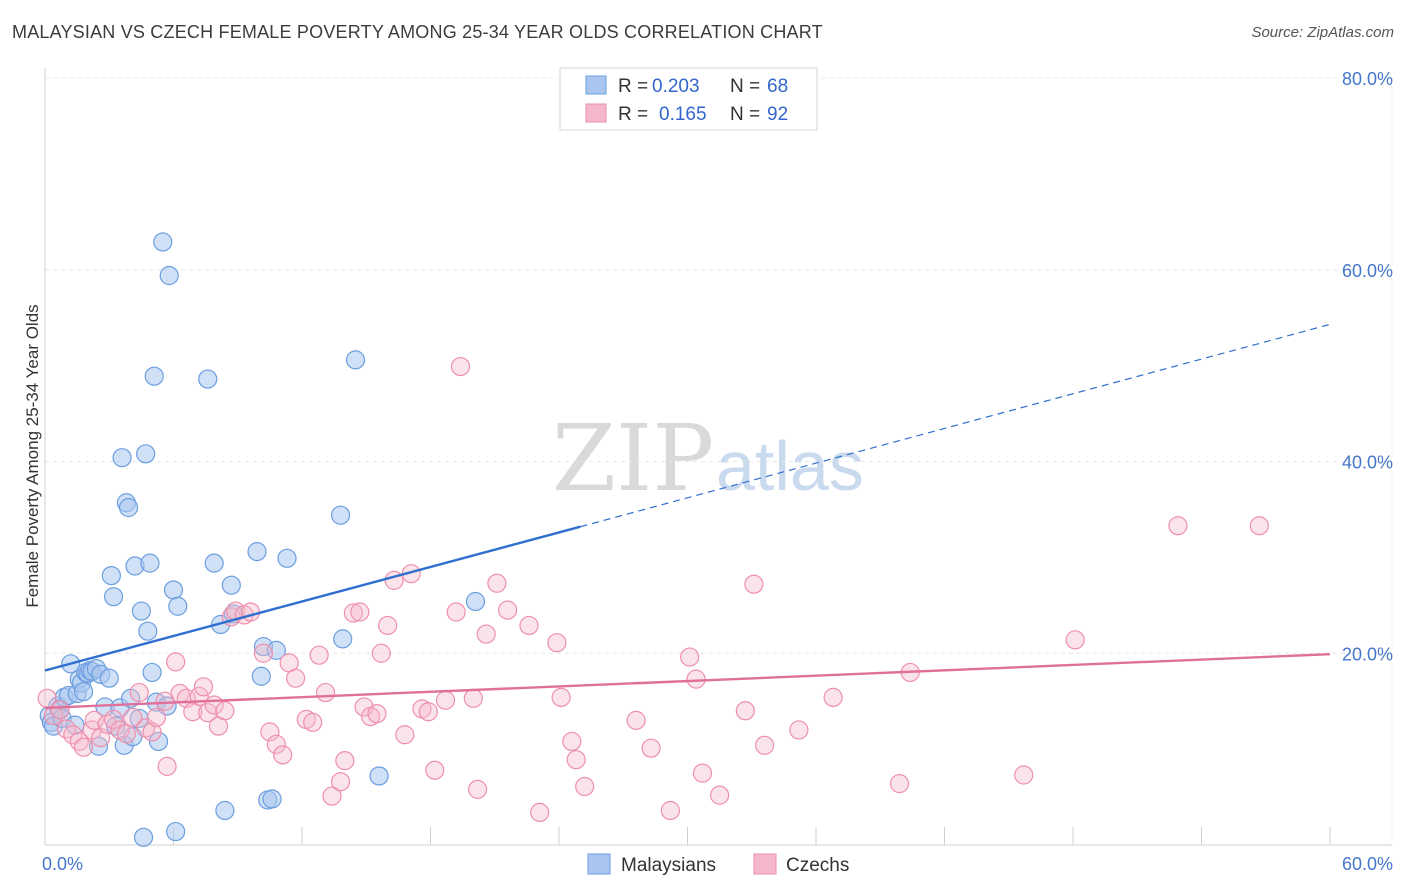 This screenshot has height=892, width=1406. I want to click on source-credit: Source: ZipAtlas.com, so click(1322, 32).